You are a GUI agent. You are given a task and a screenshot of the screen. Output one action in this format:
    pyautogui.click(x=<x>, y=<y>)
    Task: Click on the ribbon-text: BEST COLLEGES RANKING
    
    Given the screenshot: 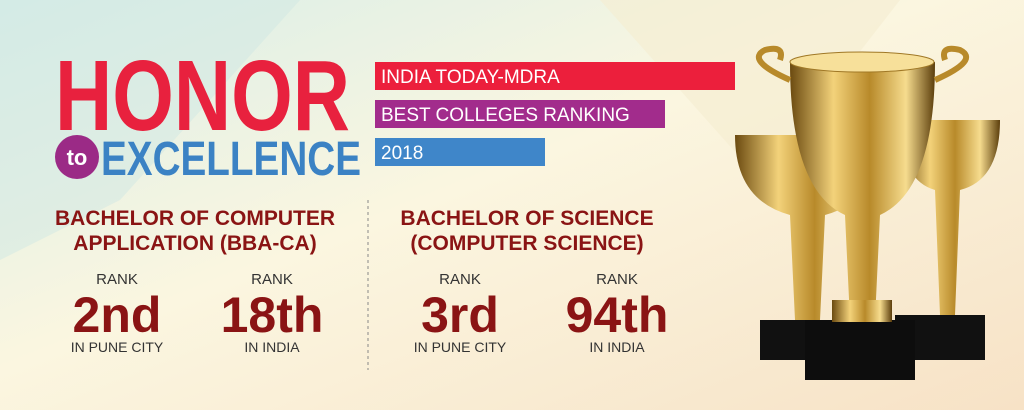 What is the action you would take?
    pyautogui.click(x=505, y=115)
    